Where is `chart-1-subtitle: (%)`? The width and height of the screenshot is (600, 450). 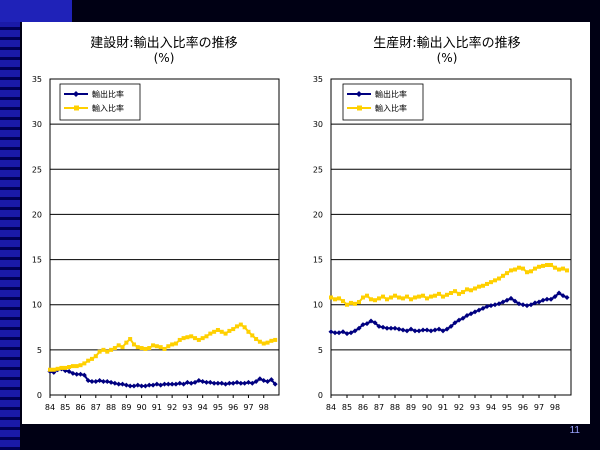
chart-1-subtitle: (%) is located at coordinates (164, 58).